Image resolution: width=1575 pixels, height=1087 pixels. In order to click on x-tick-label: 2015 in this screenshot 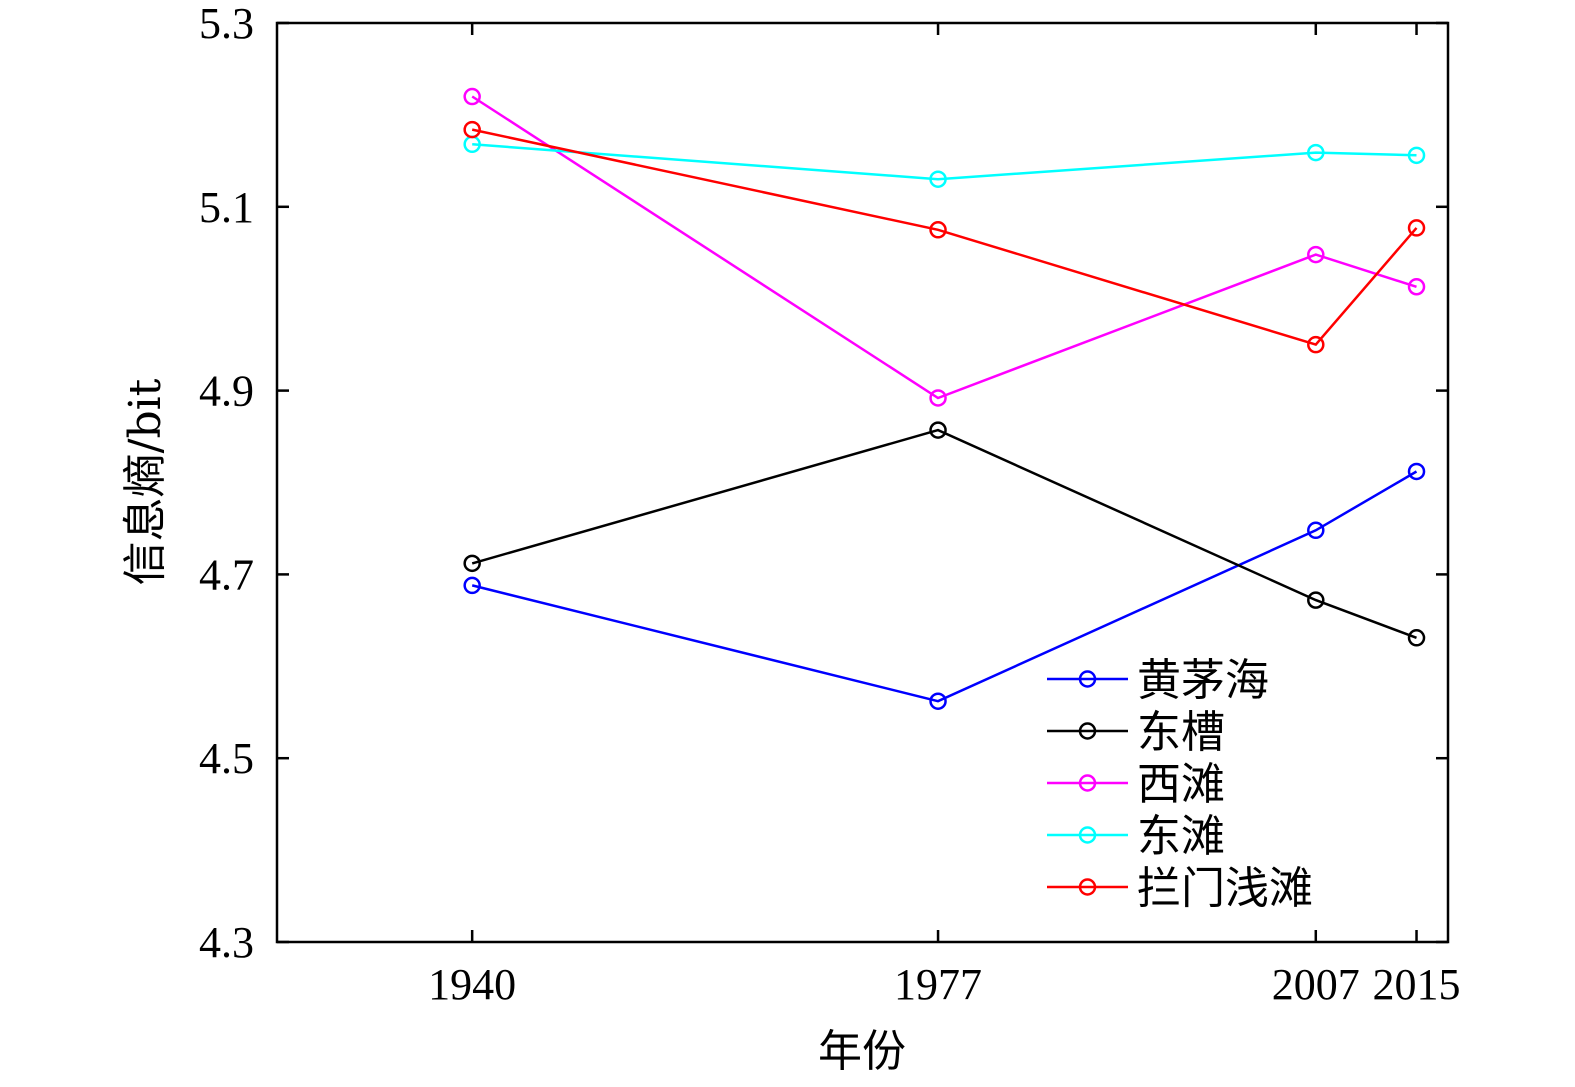, I will do `click(1417, 984)`.